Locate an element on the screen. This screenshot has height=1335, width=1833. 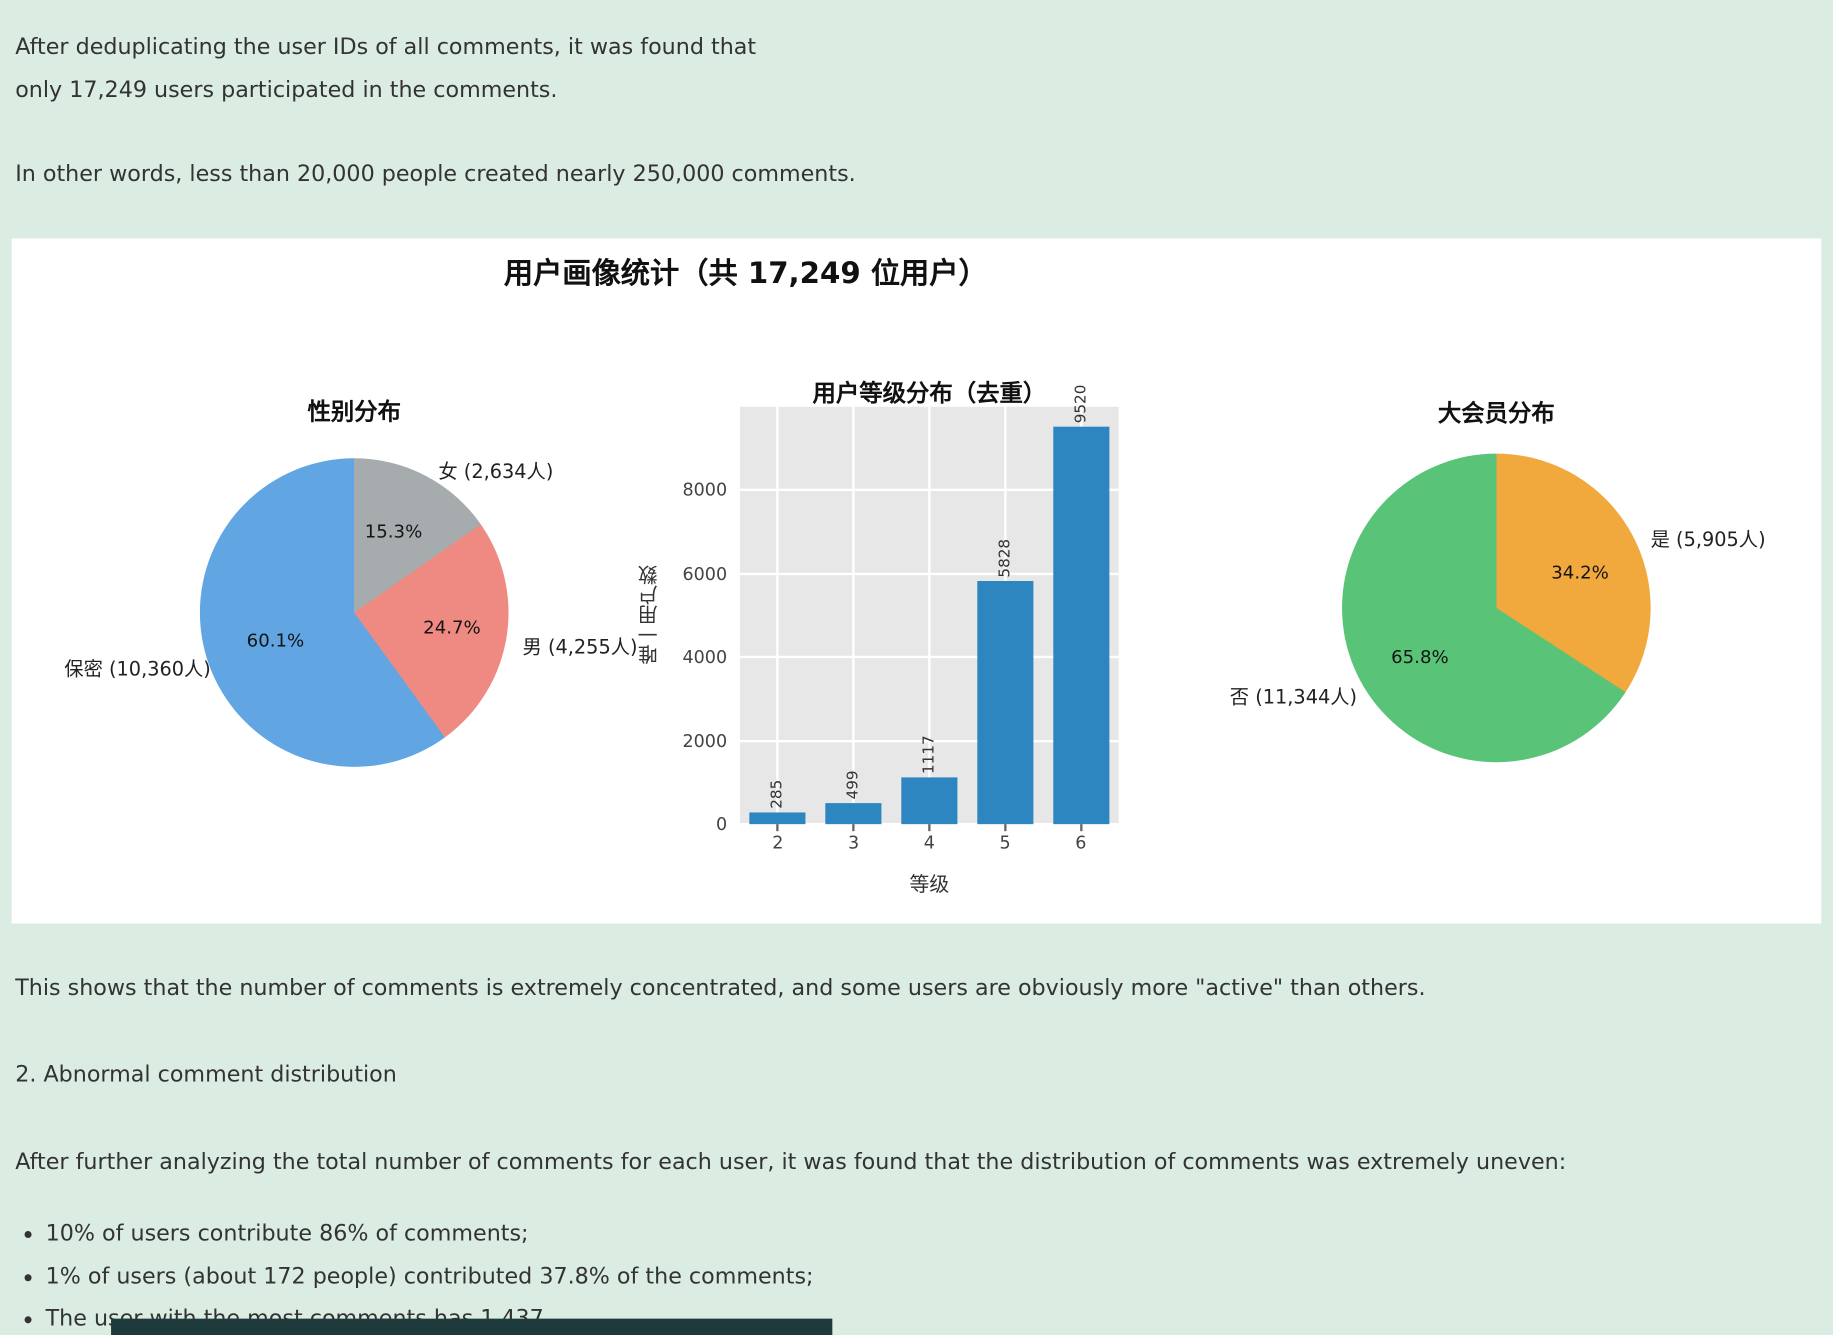
membership-pct-yes: 34.2% is located at coordinates (1580, 573).